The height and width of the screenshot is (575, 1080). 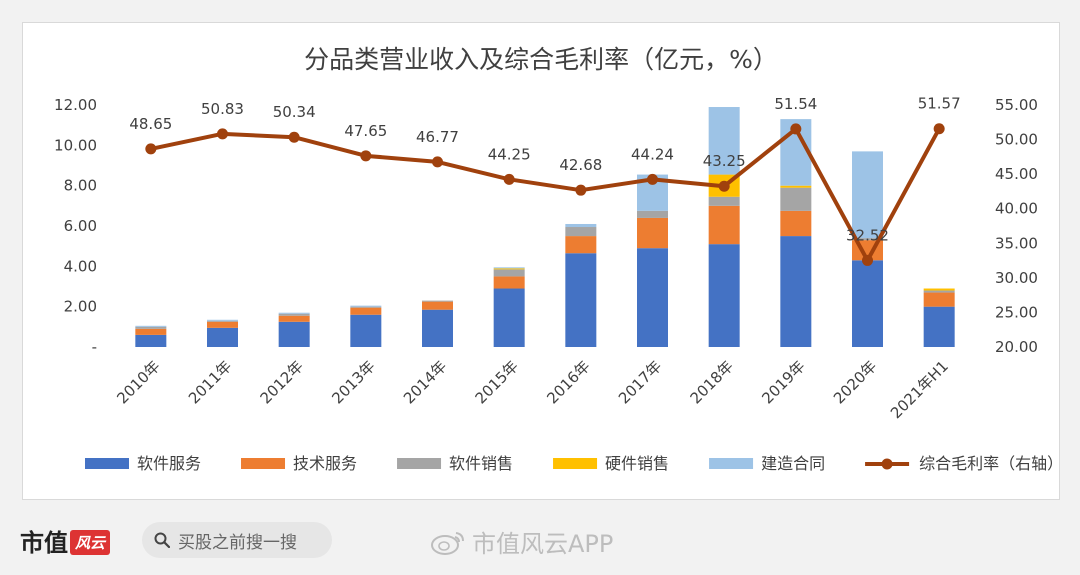 I want to click on gross-margin-label: 32.52, so click(x=867, y=235).